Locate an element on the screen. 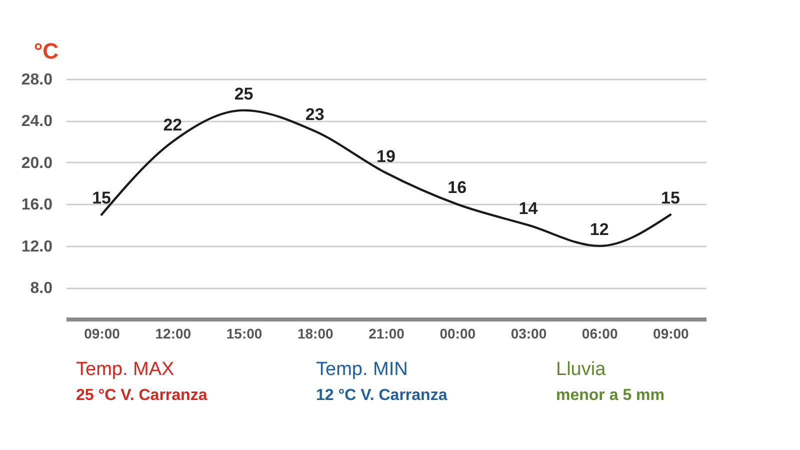 This screenshot has width=800, height=450. x-tick-label: 03:00 is located at coordinates (528, 334).